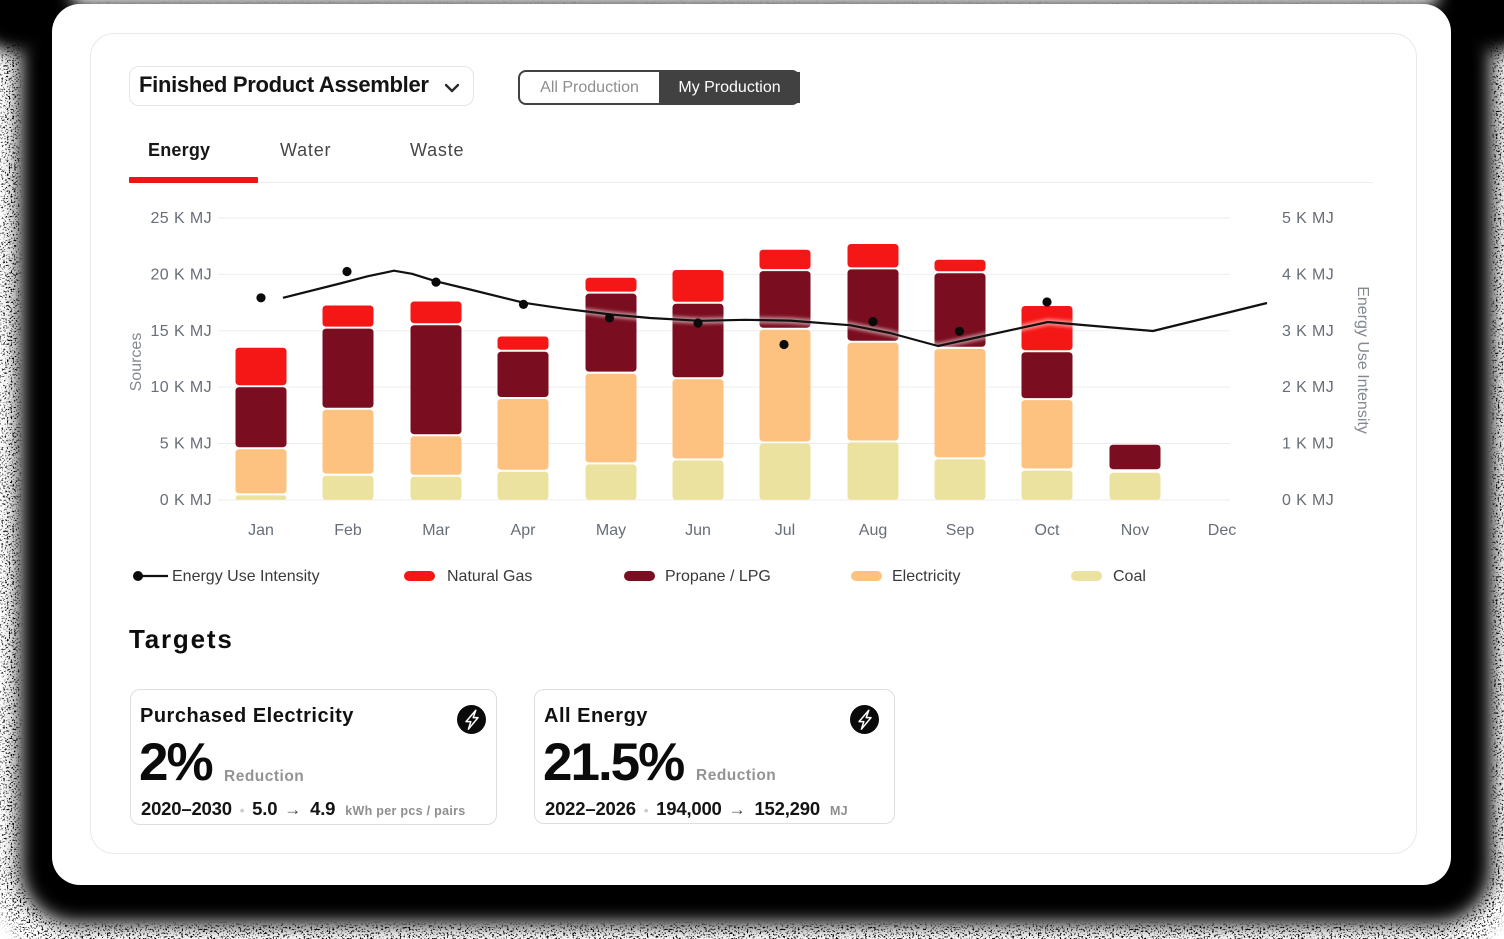 The height and width of the screenshot is (939, 1504). I want to click on svg-text: Jun, so click(698, 530).